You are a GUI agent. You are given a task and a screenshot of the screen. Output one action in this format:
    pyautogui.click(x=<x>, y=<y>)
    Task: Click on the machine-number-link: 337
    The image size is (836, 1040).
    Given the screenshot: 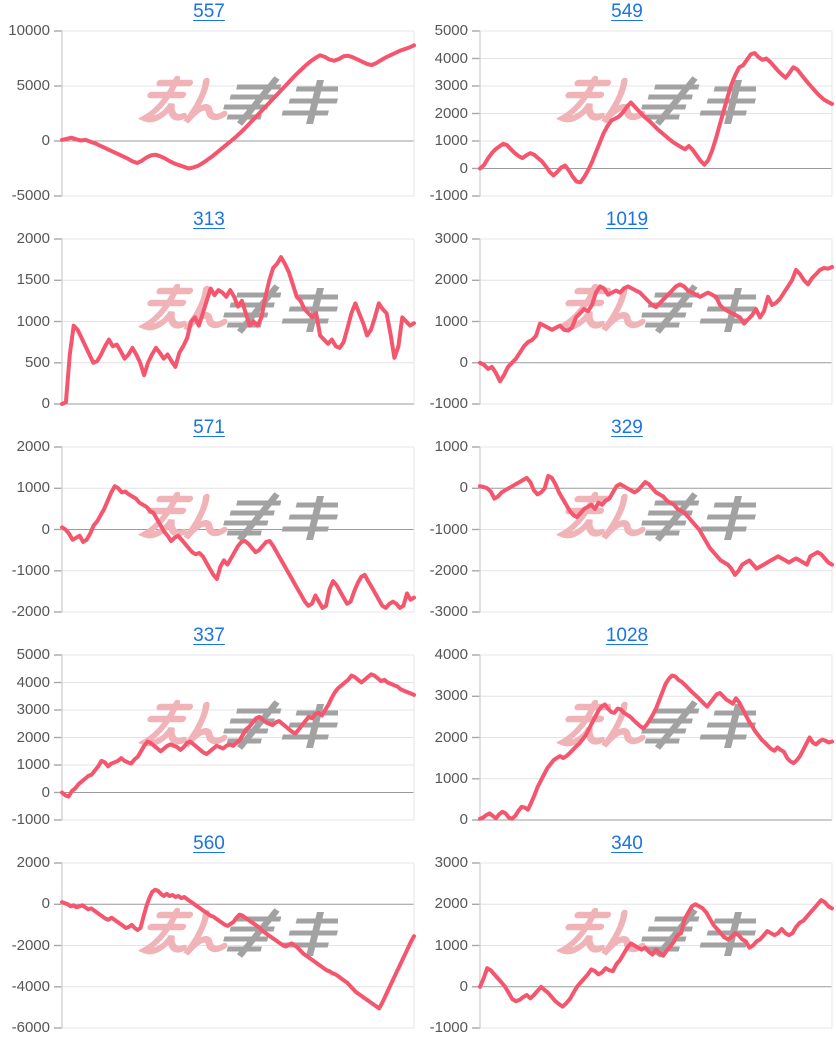 What is the action you would take?
    pyautogui.click(x=209, y=635)
    